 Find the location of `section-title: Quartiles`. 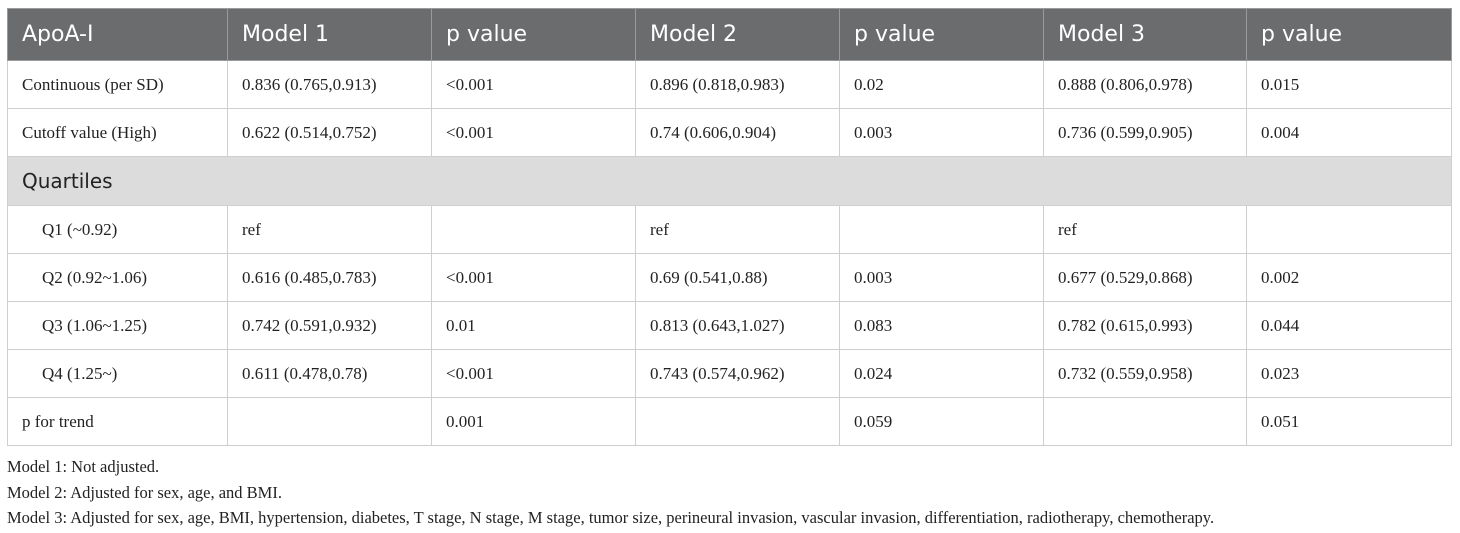

section-title: Quartiles is located at coordinates (729, 181).